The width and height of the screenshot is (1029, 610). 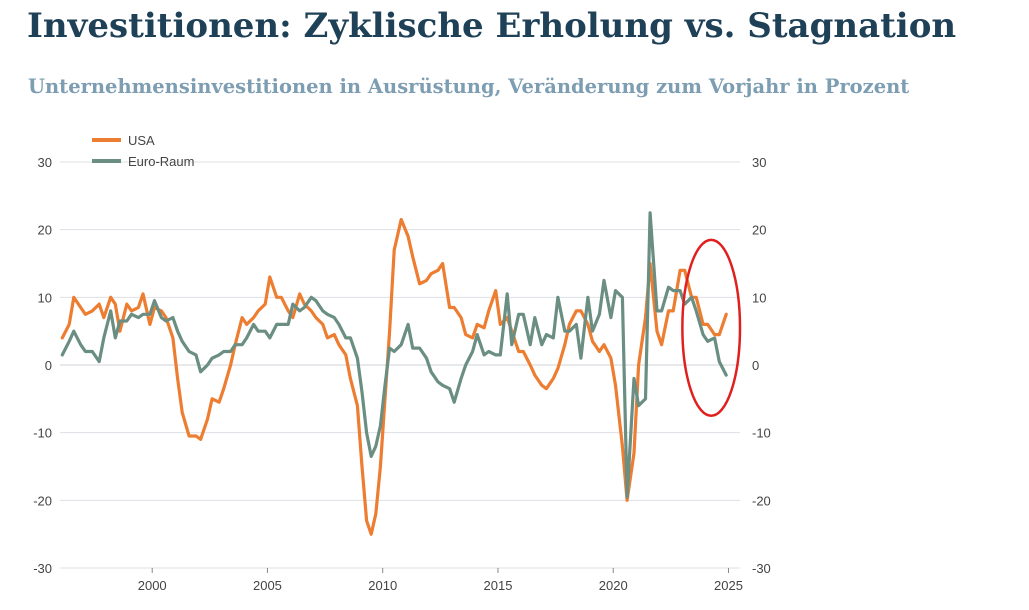 I want to click on y-tick-label-right: 10, so click(x=759, y=297).